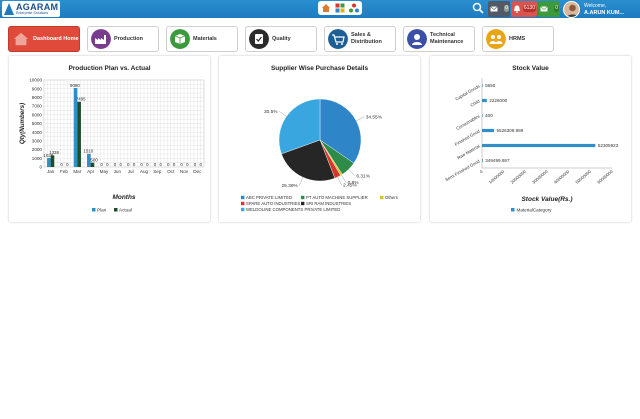 This screenshot has height=419, width=640. I want to click on tasks-count: 0, so click(556, 8).